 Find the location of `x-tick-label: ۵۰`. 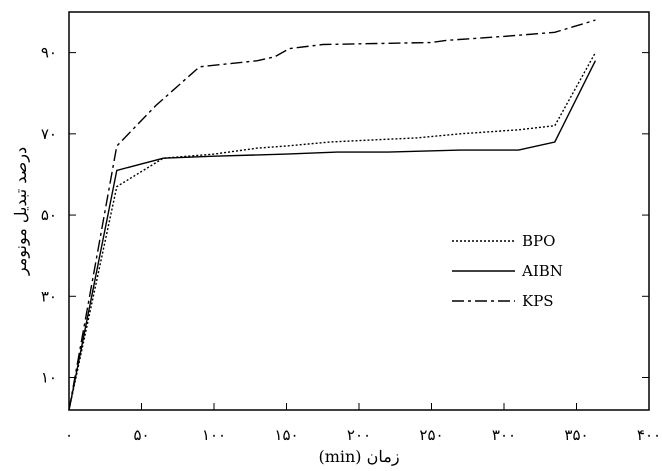

x-tick-label: ۵۰ is located at coordinates (141, 435).